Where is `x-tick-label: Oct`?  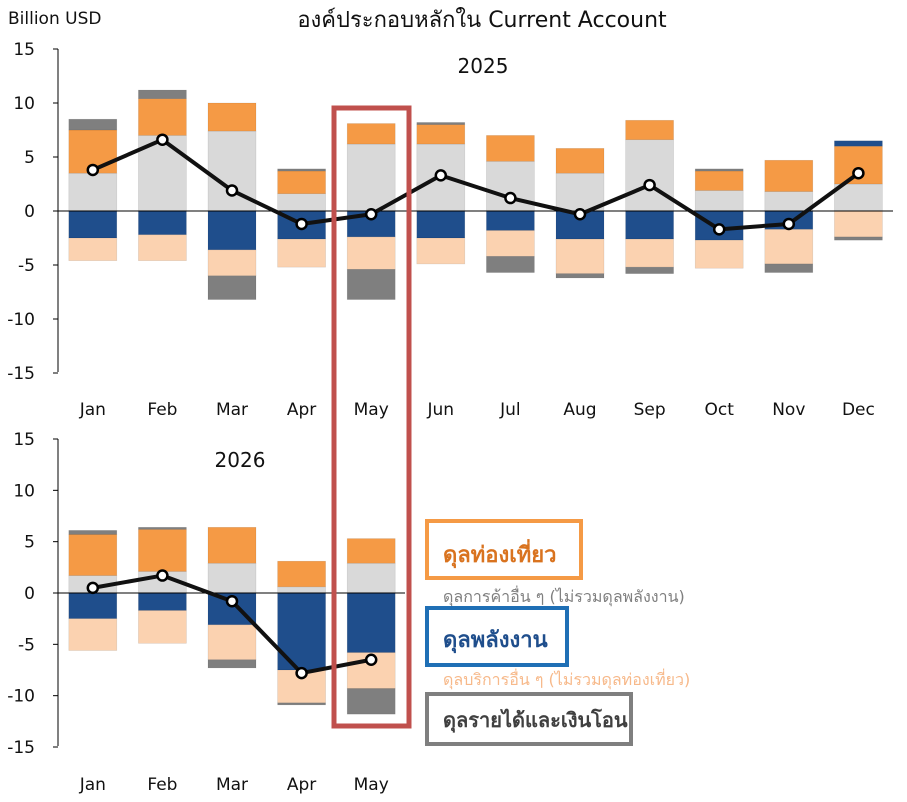
x-tick-label: Oct is located at coordinates (719, 410).